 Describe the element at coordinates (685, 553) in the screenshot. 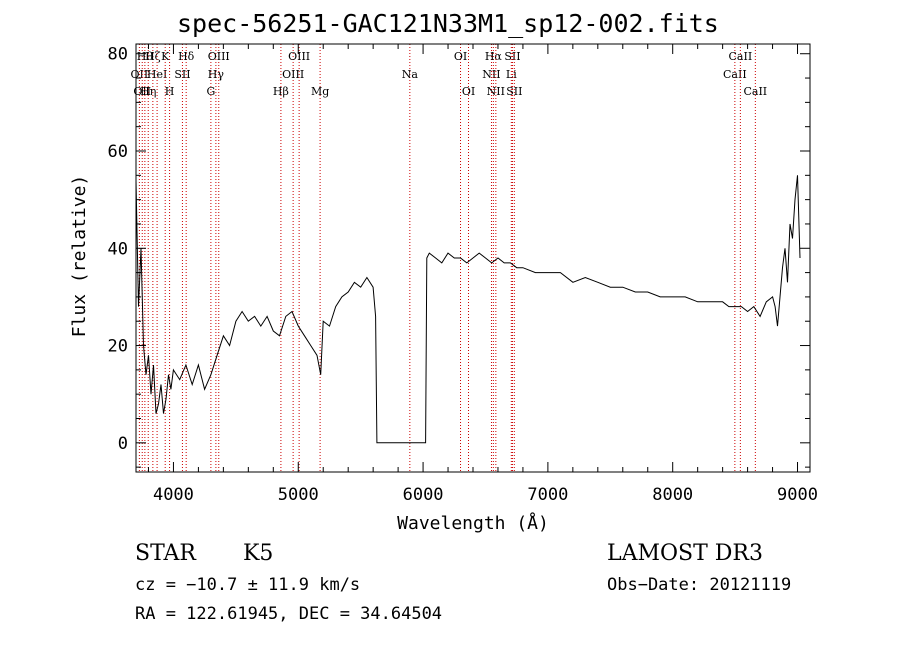

I see `survey-name: LAMOST DR3` at that location.